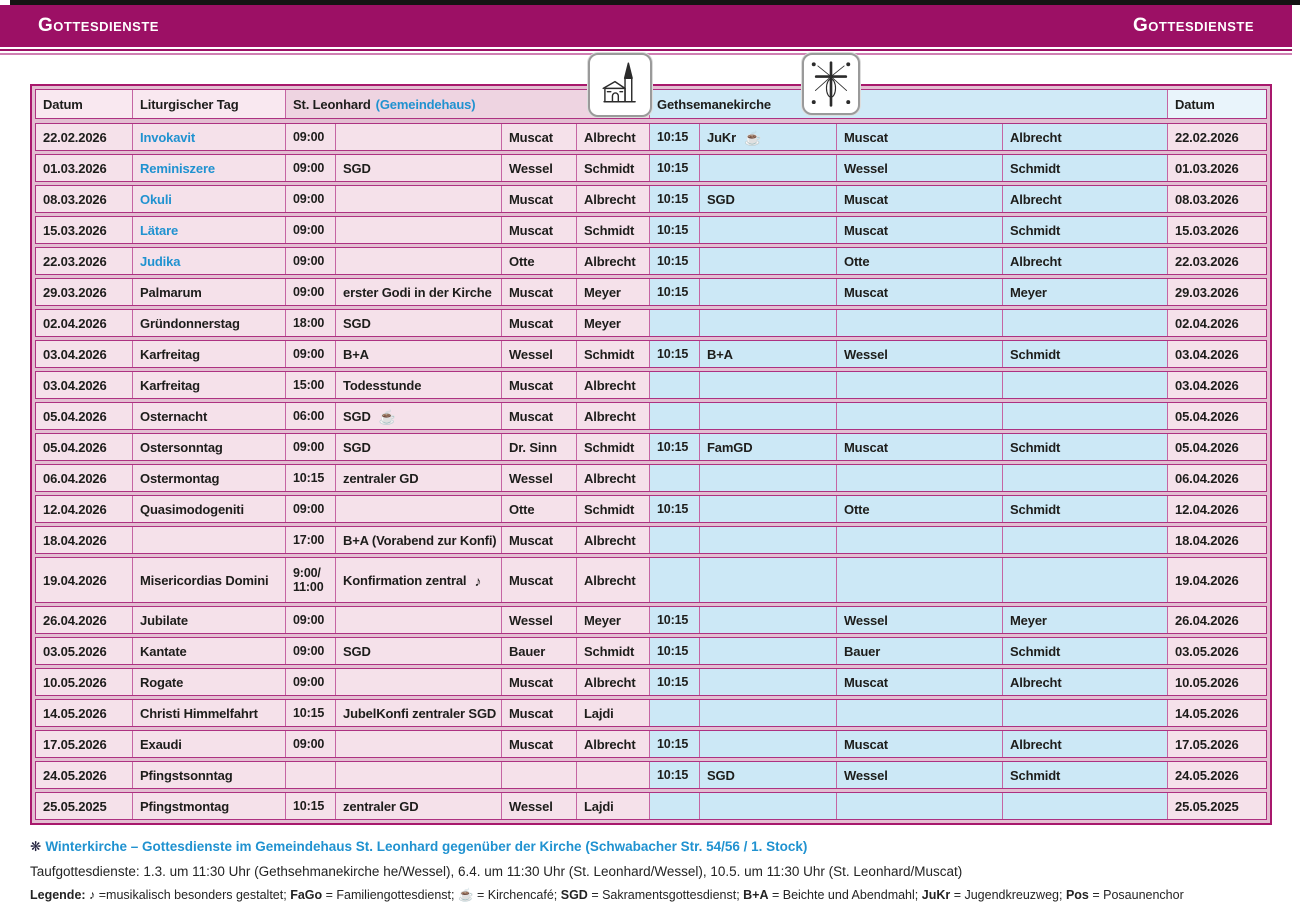  Describe the element at coordinates (1217, 651) in the screenshot. I see `cell-date-right: 03.05.2026` at that location.